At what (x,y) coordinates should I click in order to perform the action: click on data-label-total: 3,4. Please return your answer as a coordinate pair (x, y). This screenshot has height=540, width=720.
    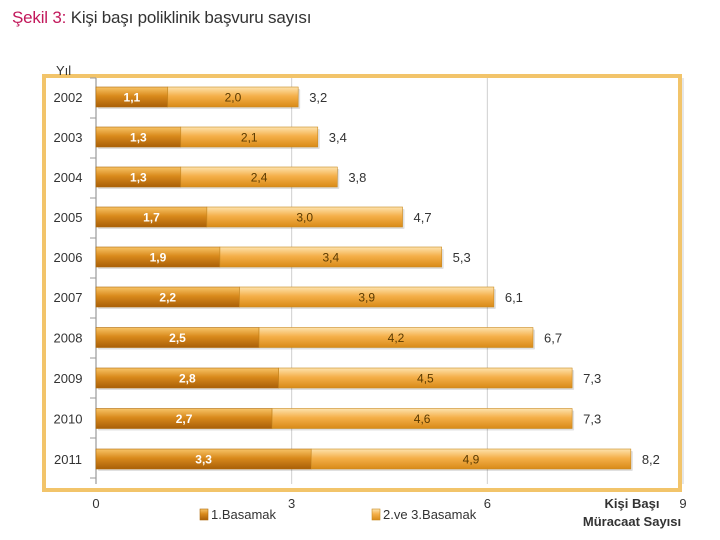
    Looking at the image, I should click on (338, 137).